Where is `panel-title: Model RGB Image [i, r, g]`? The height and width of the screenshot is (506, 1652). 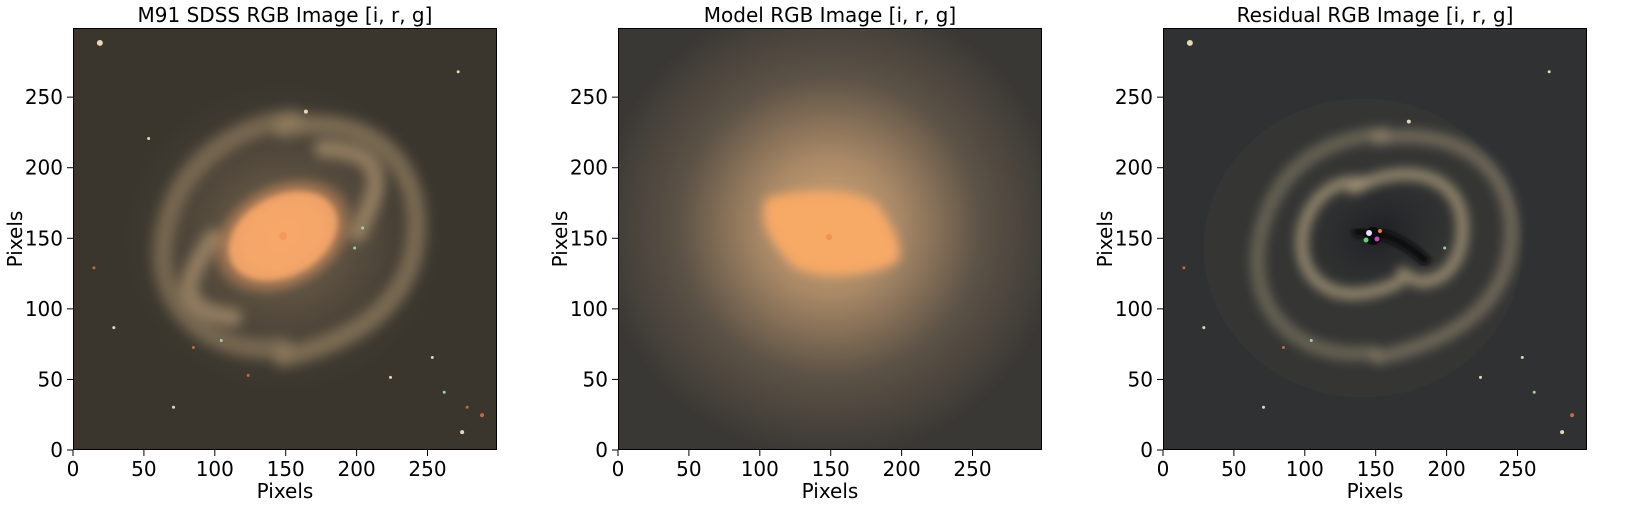
panel-title: Model RGB Image [i, r, g] is located at coordinates (830, 15).